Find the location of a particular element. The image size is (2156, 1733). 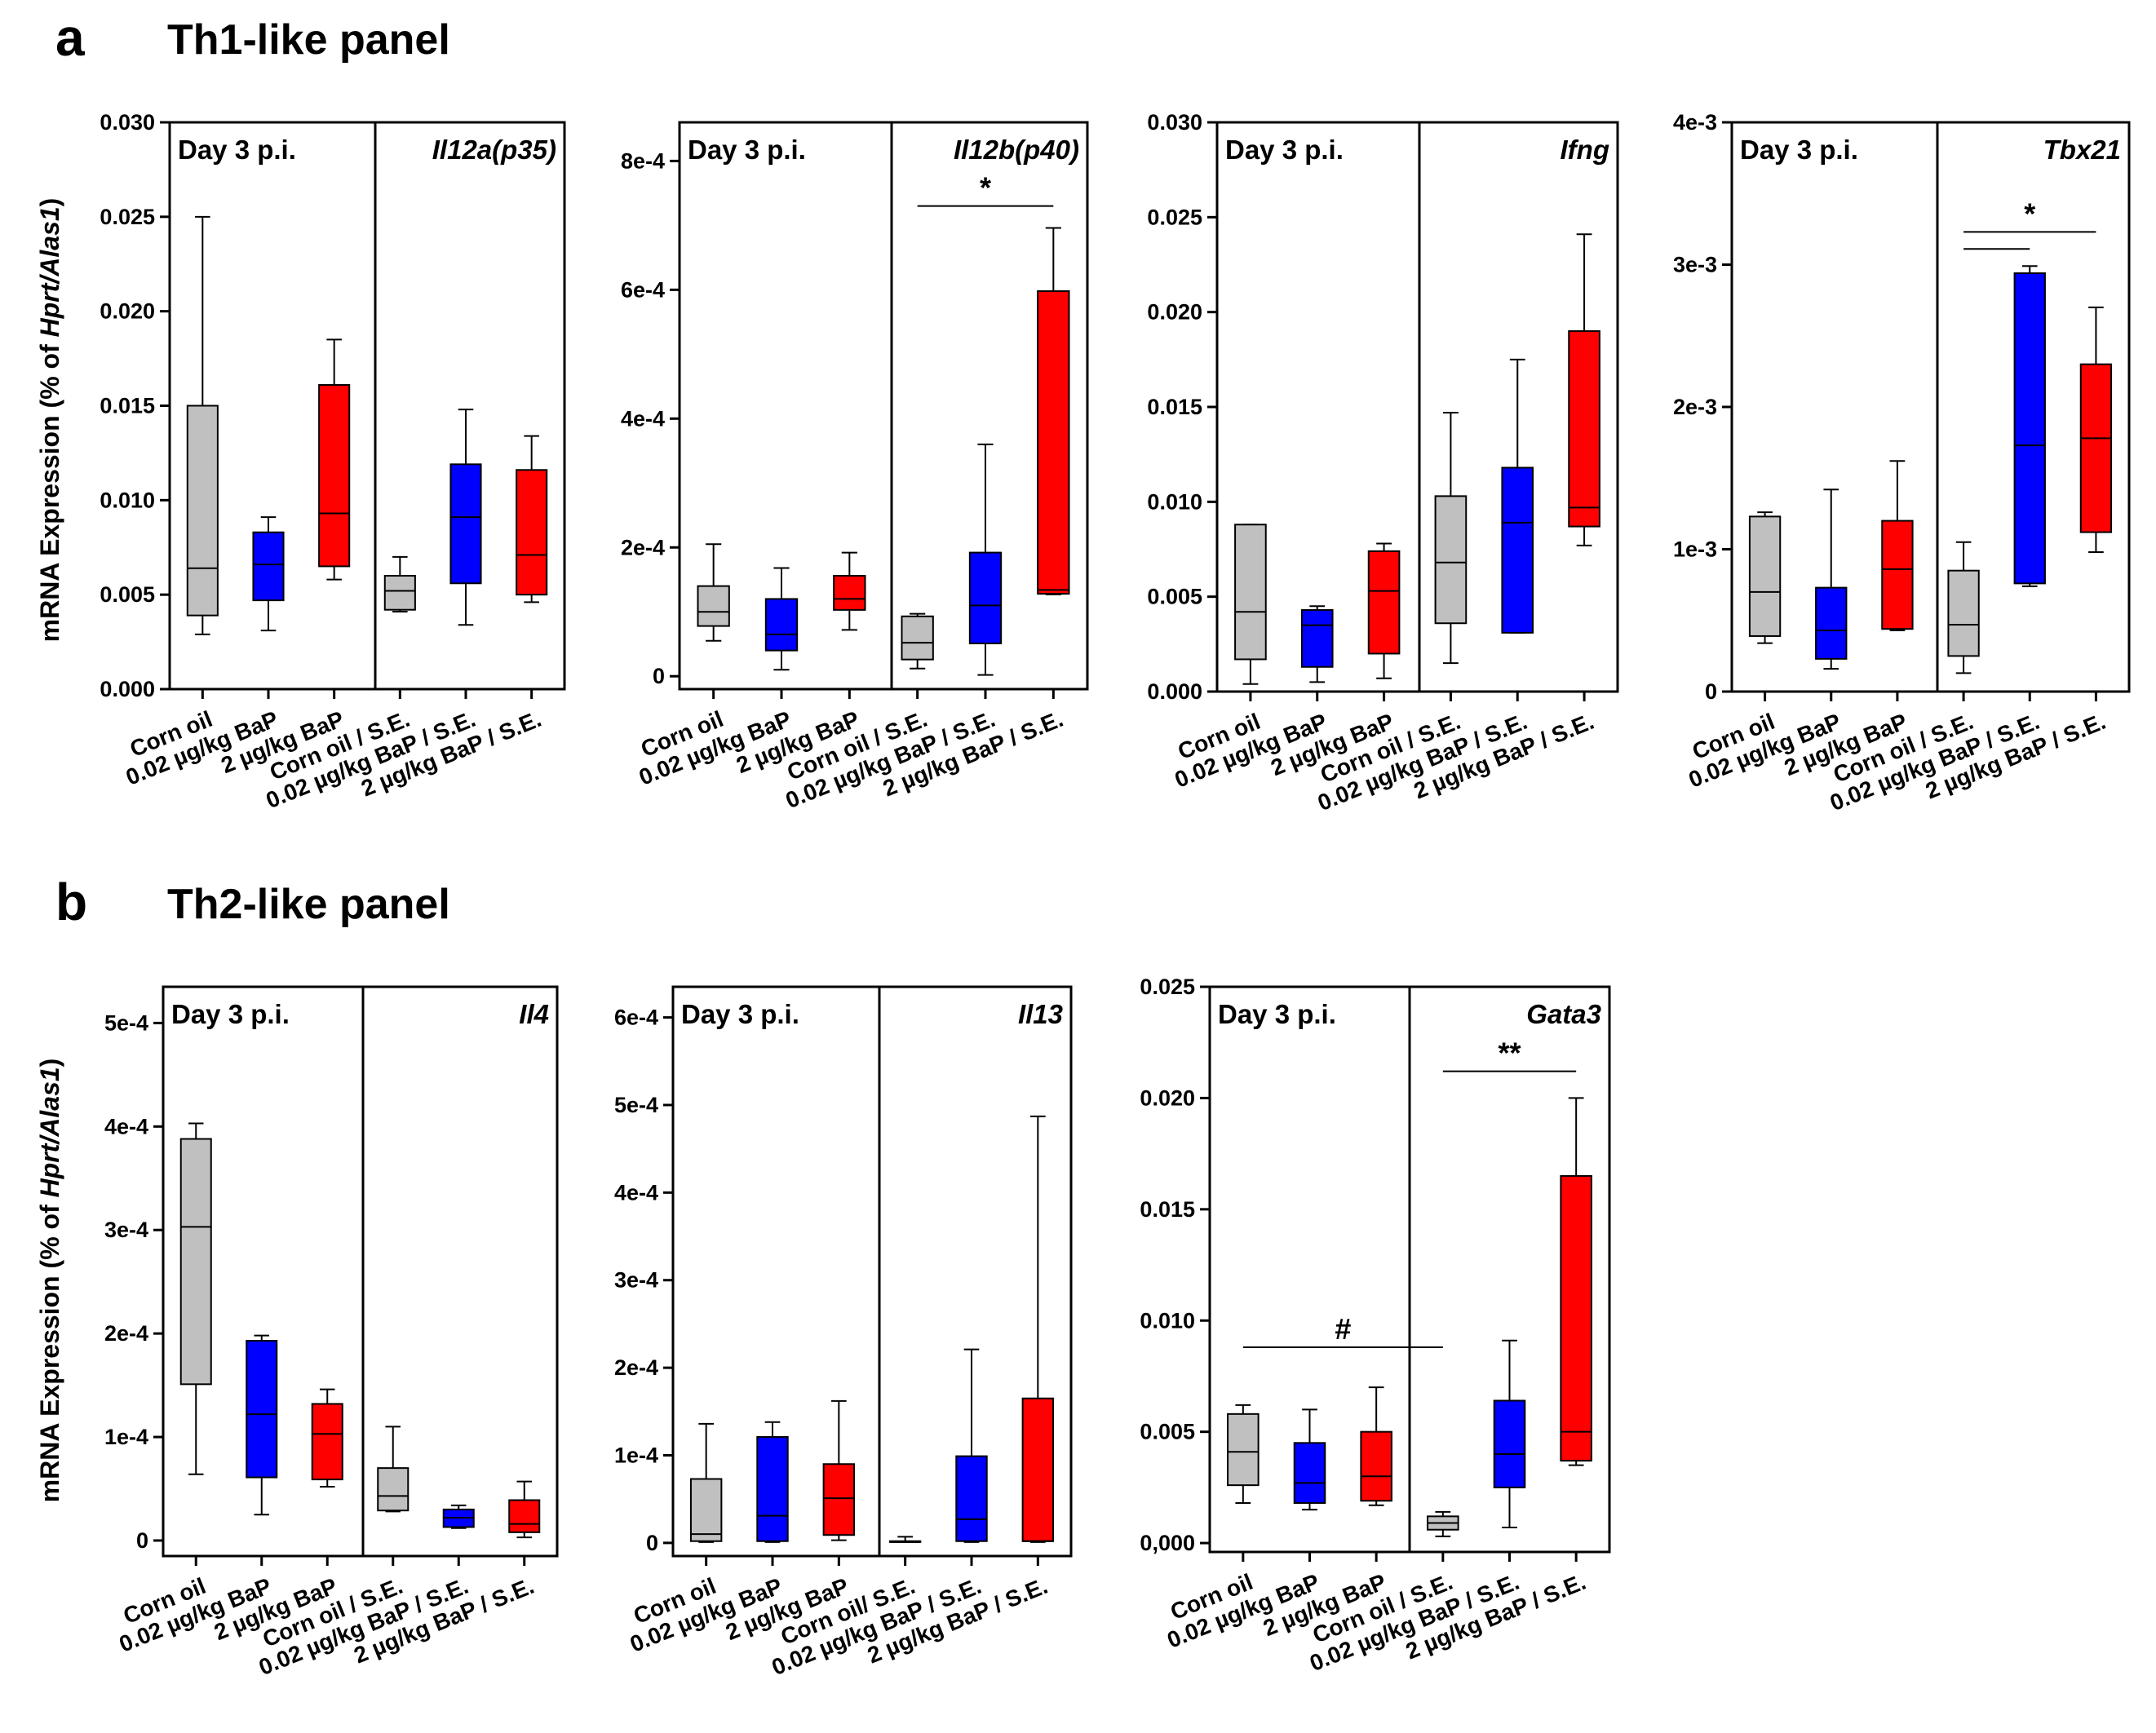

y-tick-label: 1e-4 is located at coordinates (126, 1437).